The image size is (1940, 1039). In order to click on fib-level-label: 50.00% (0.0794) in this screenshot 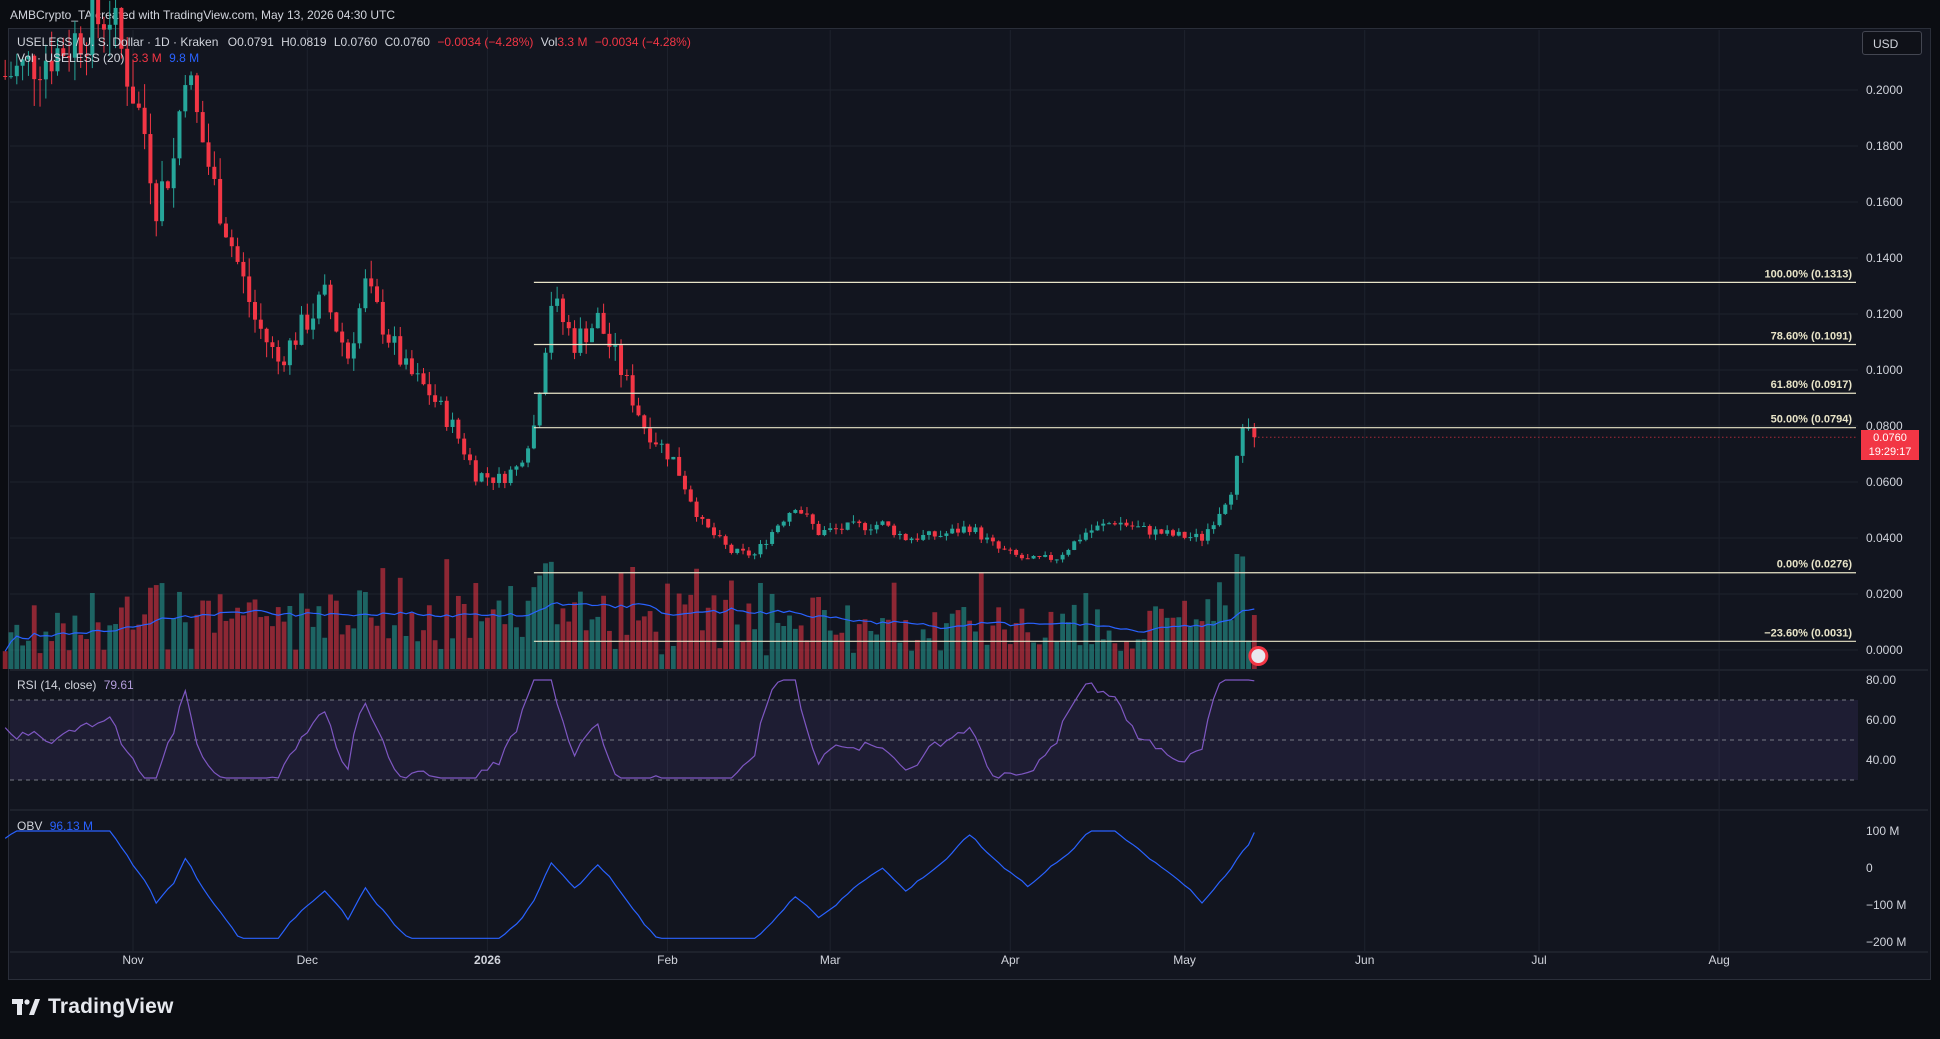, I will do `click(1812, 420)`.